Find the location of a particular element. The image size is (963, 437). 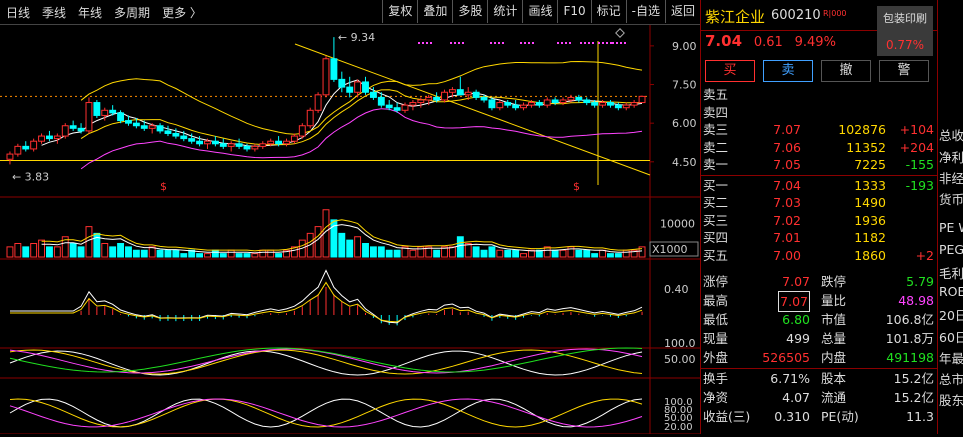

toolbar-button: 叠加 is located at coordinates (434, 11).